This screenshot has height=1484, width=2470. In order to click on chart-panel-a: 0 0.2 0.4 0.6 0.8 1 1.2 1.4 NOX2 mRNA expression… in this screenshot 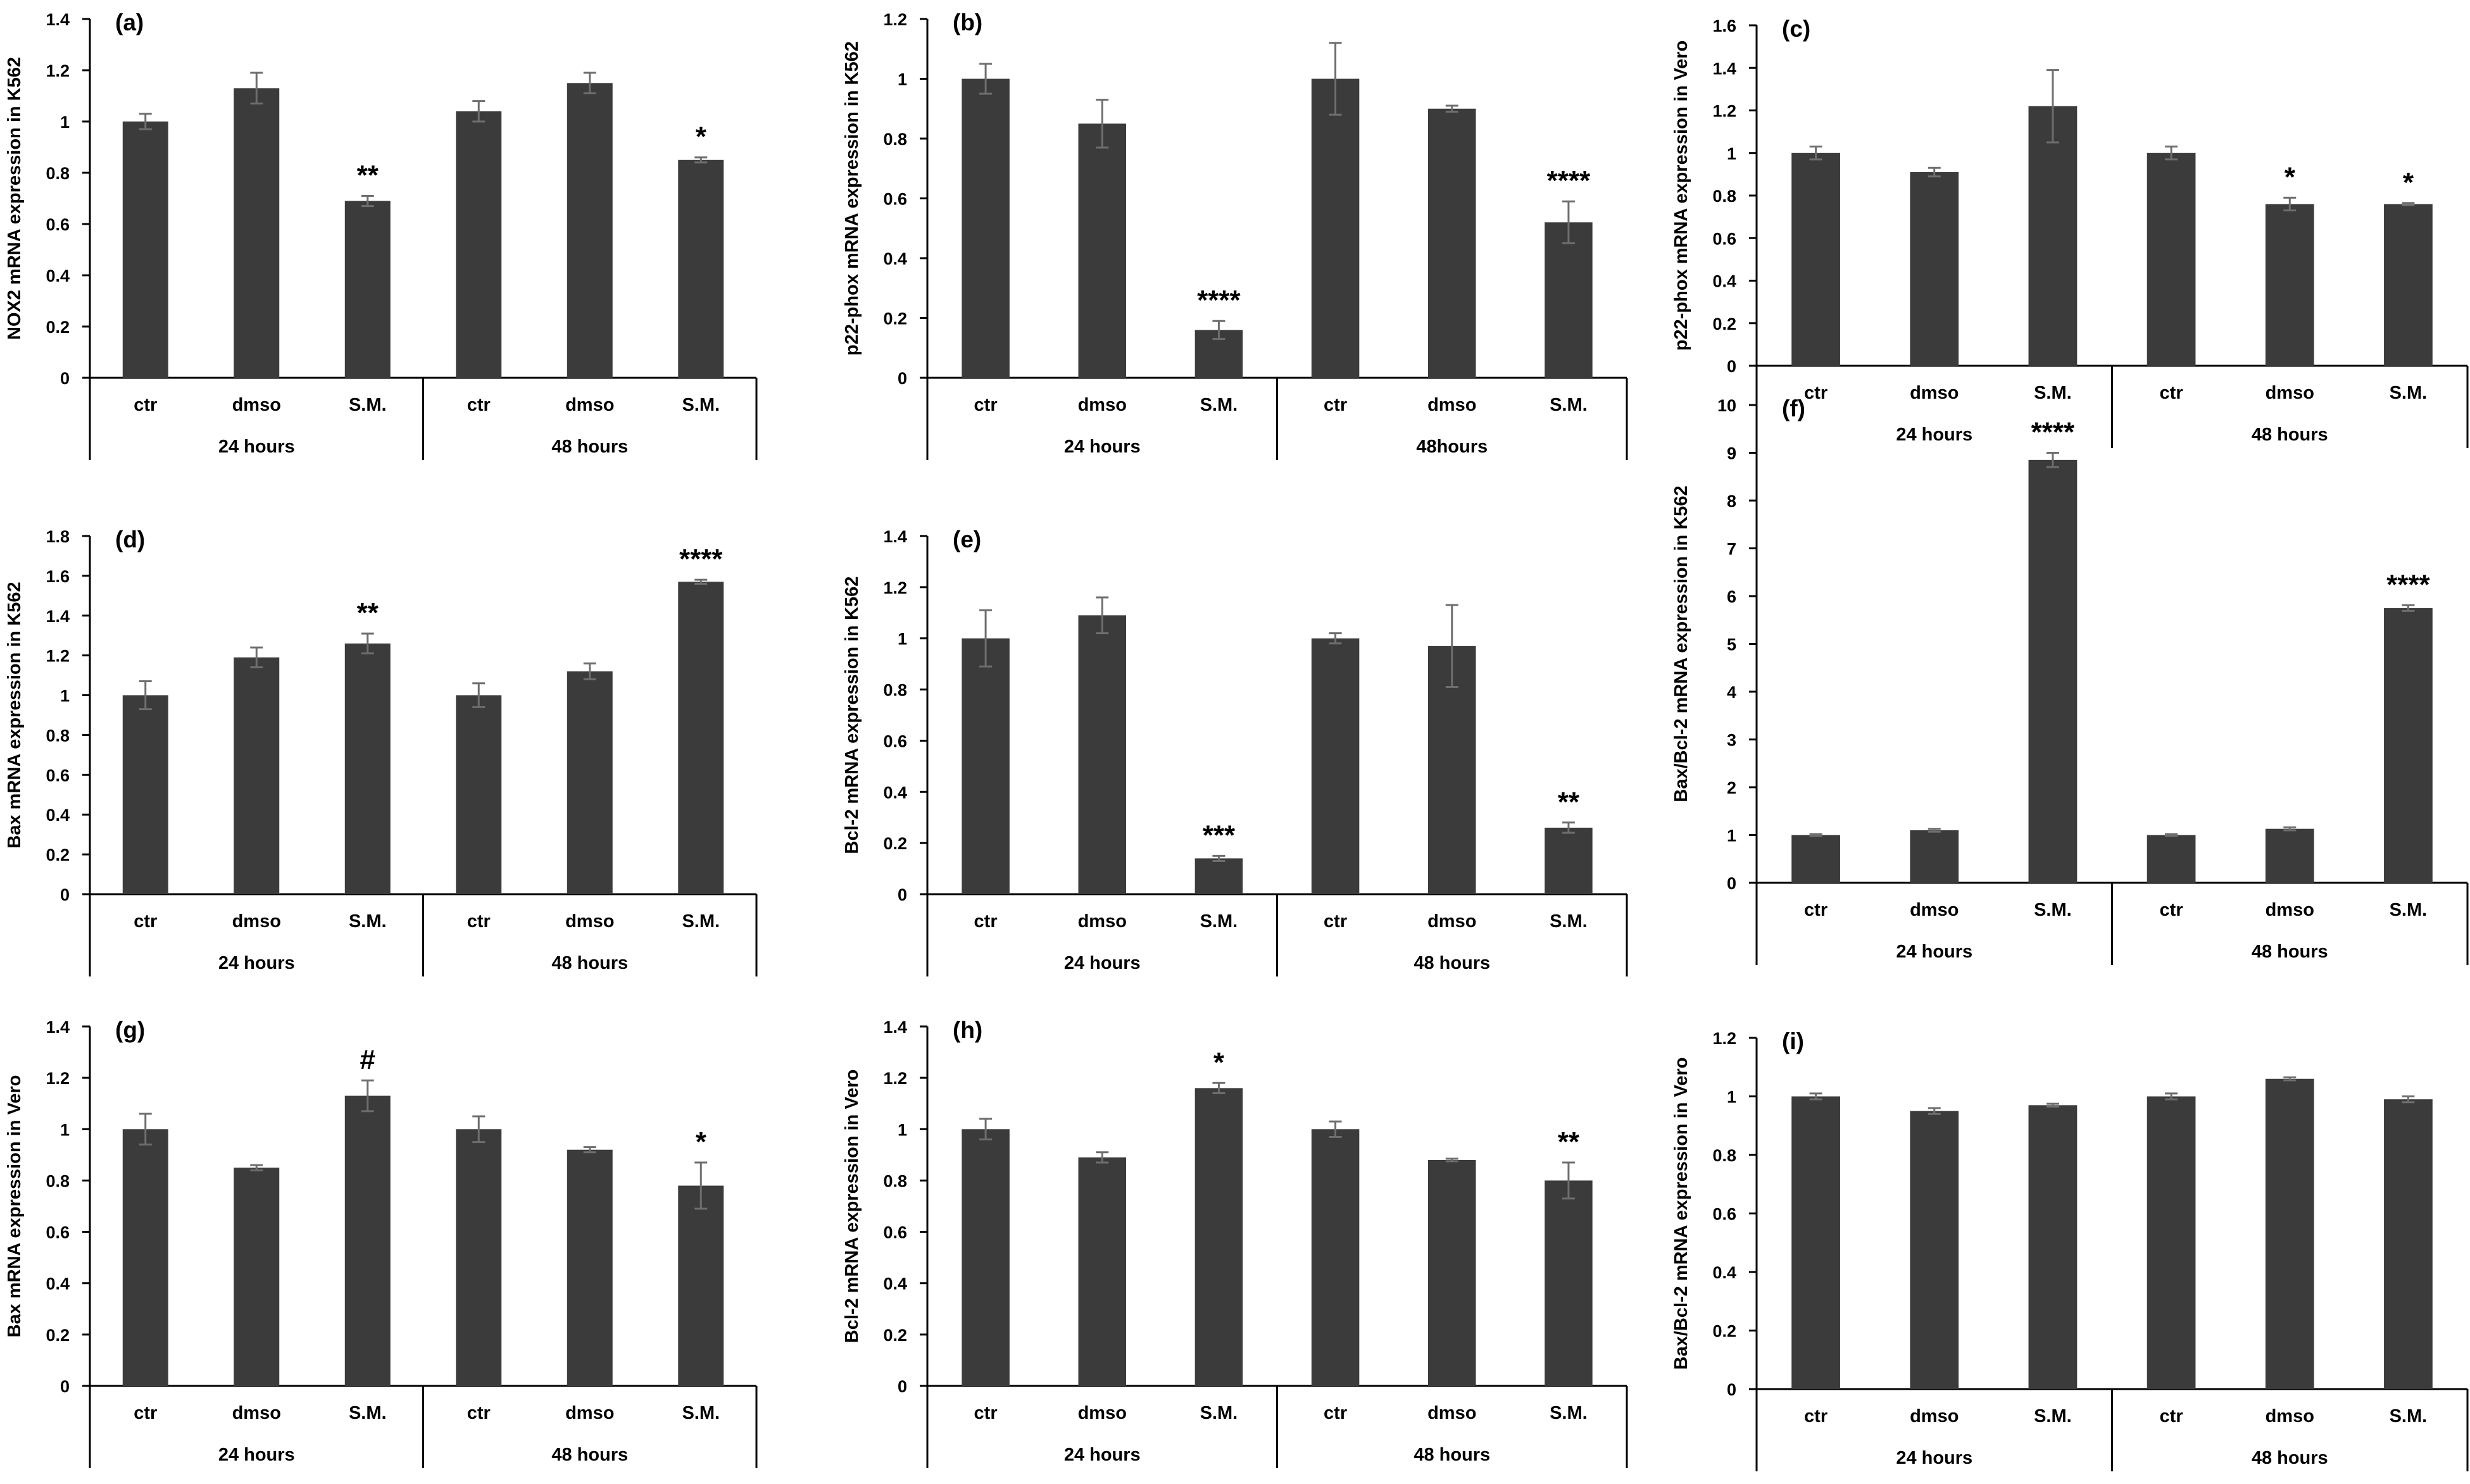, I will do `click(381, 234)`.